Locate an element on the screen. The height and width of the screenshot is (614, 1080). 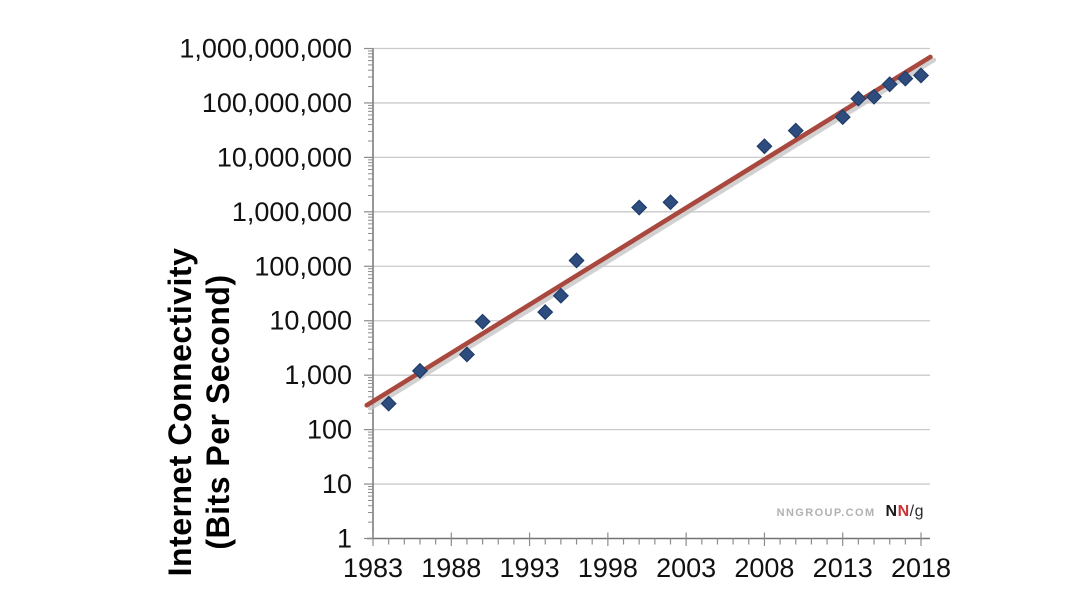
x-tick-label: 2008 is located at coordinates (764, 568).